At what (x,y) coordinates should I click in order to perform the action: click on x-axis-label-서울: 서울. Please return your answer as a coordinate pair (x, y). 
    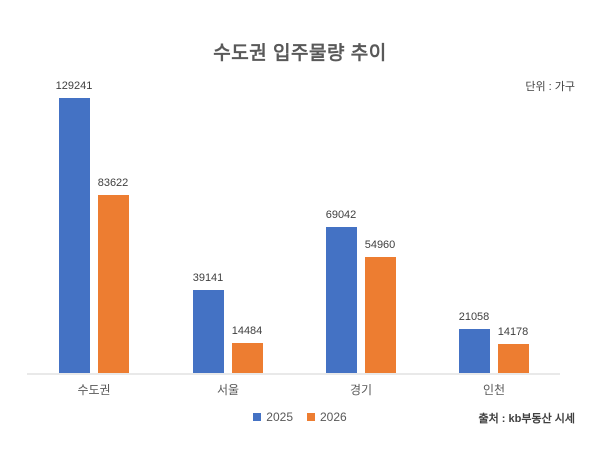
    Looking at the image, I should click on (228, 390).